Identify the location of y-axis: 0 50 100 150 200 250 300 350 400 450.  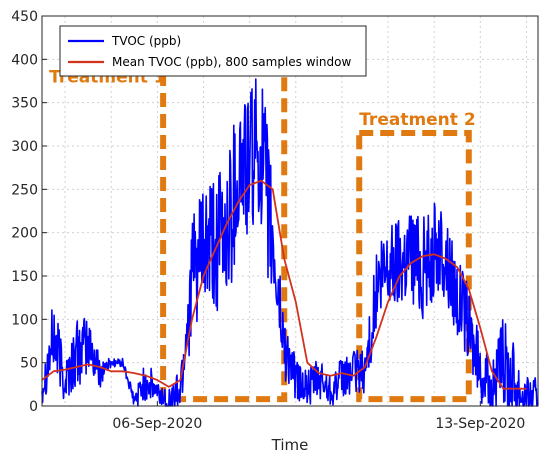
(29, 212).